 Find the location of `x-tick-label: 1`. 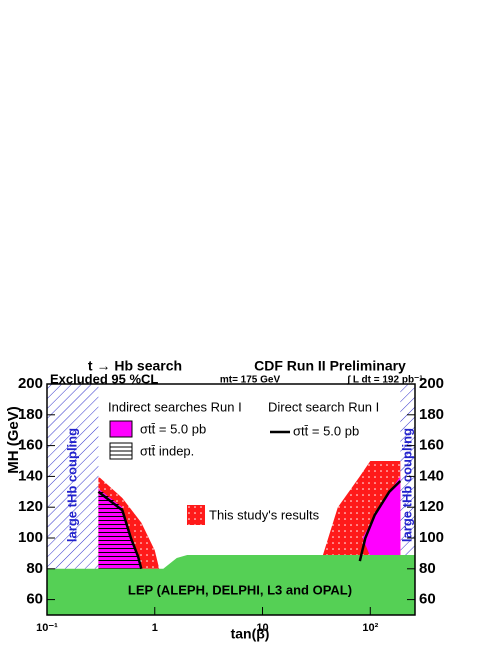

x-tick-label: 1 is located at coordinates (155, 628).